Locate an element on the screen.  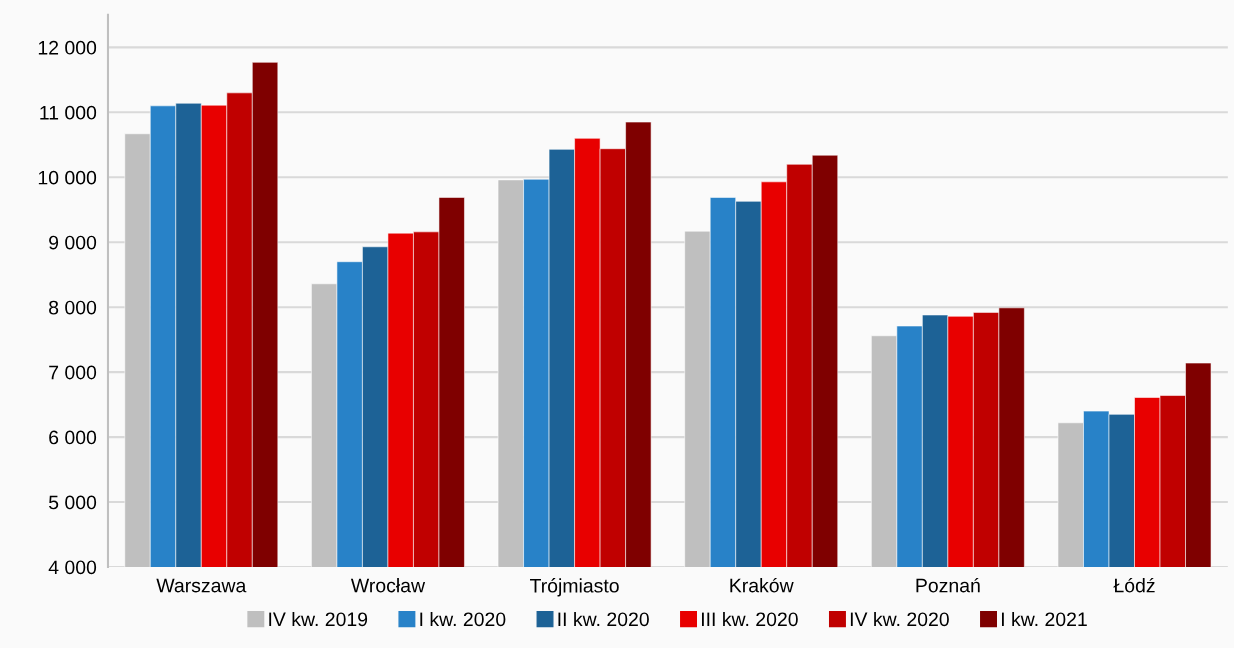
y-tick-label: 10 000 is located at coordinates (67, 177).